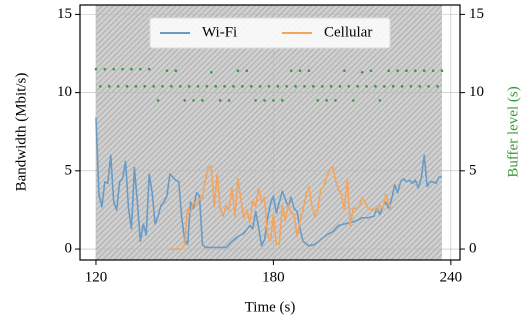  What do you see at coordinates (476, 92) in the screenshot?
I see `y2-tick-label: 10` at bounding box center [476, 92].